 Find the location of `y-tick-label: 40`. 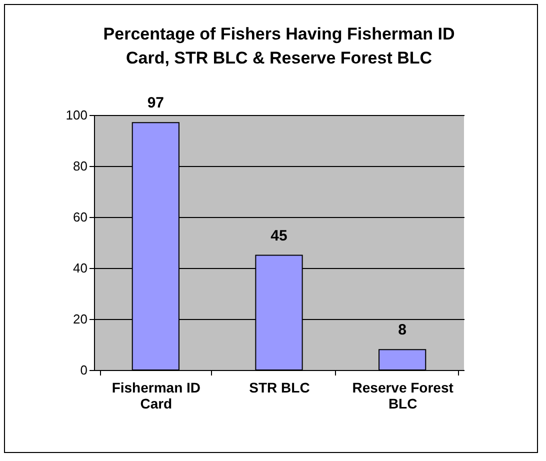

y-tick-label: 40 is located at coordinates (80, 268).